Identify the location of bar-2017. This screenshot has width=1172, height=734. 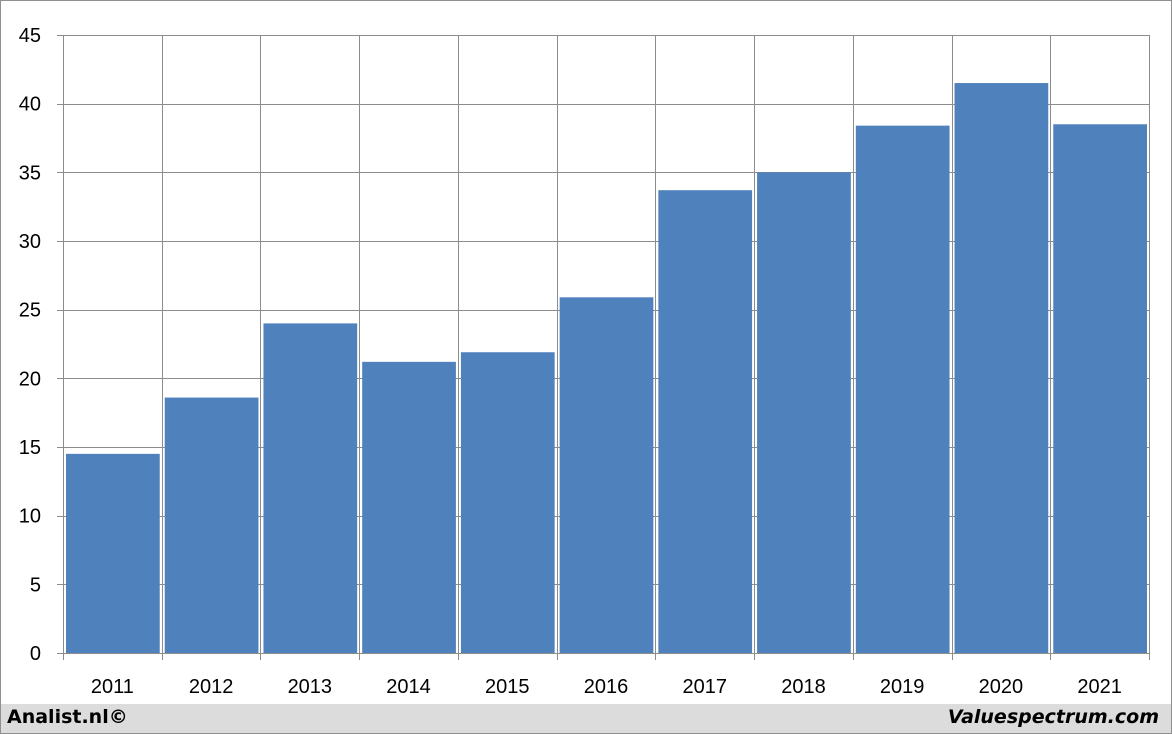
(705, 422).